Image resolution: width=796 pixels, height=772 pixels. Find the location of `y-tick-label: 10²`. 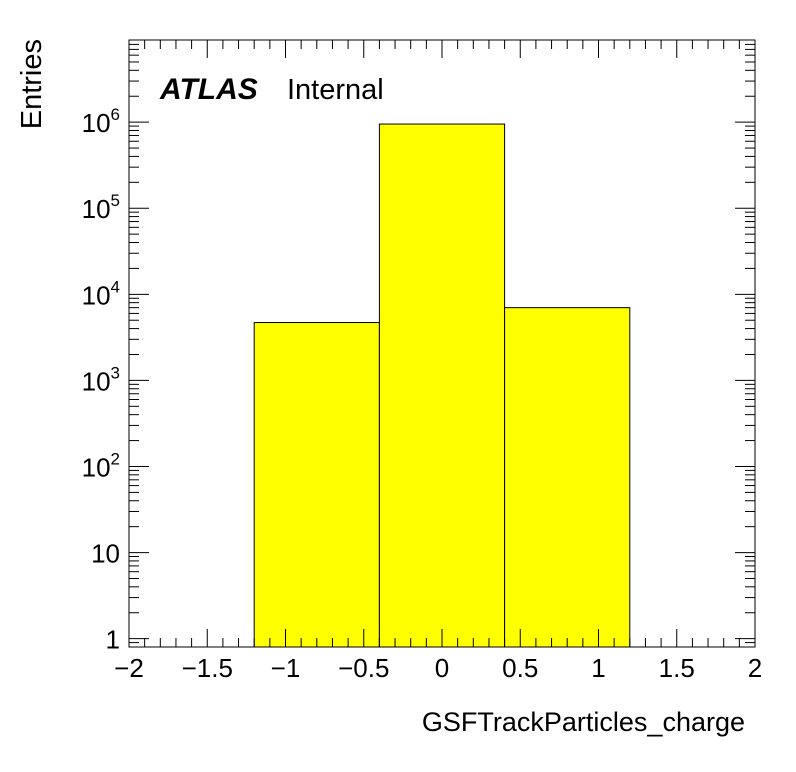

y-tick-label: 10² is located at coordinates (101, 465).